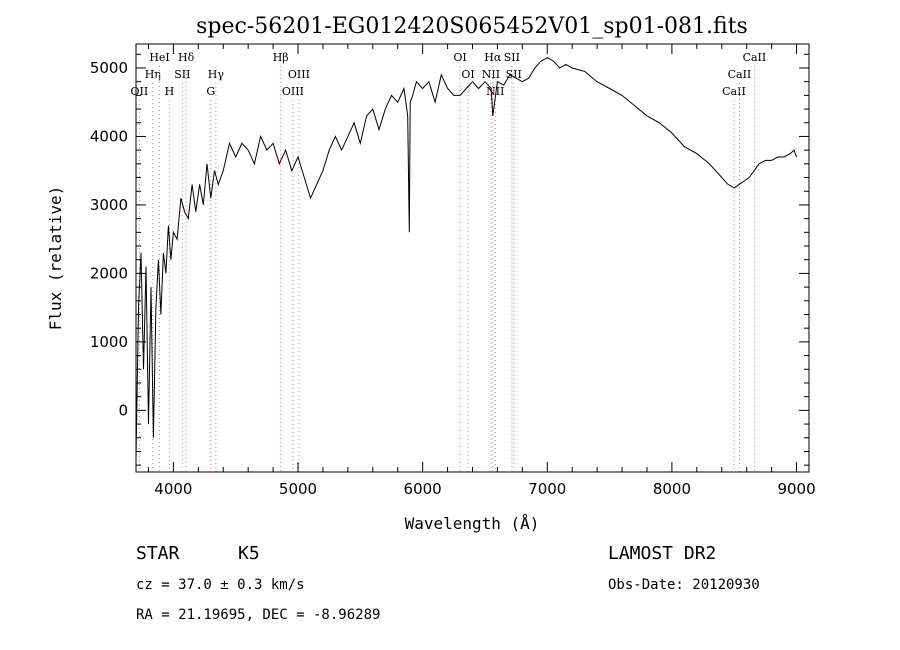  I want to click on spectral-line-label: Hβ, so click(281, 57).